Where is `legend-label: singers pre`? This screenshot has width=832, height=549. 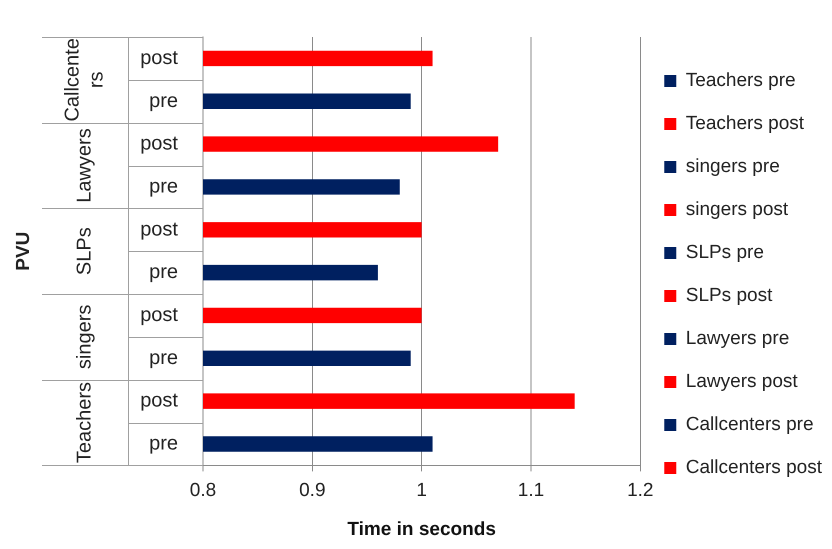
legend-label: singers pre is located at coordinates (733, 167).